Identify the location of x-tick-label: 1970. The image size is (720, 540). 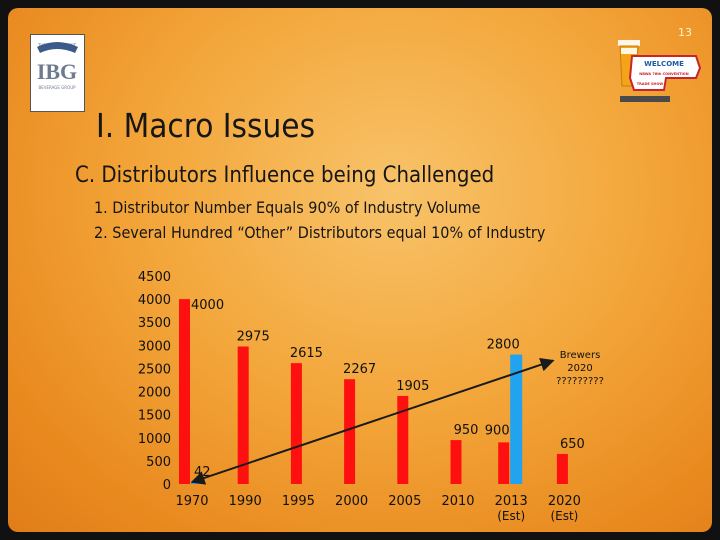
(191, 501).